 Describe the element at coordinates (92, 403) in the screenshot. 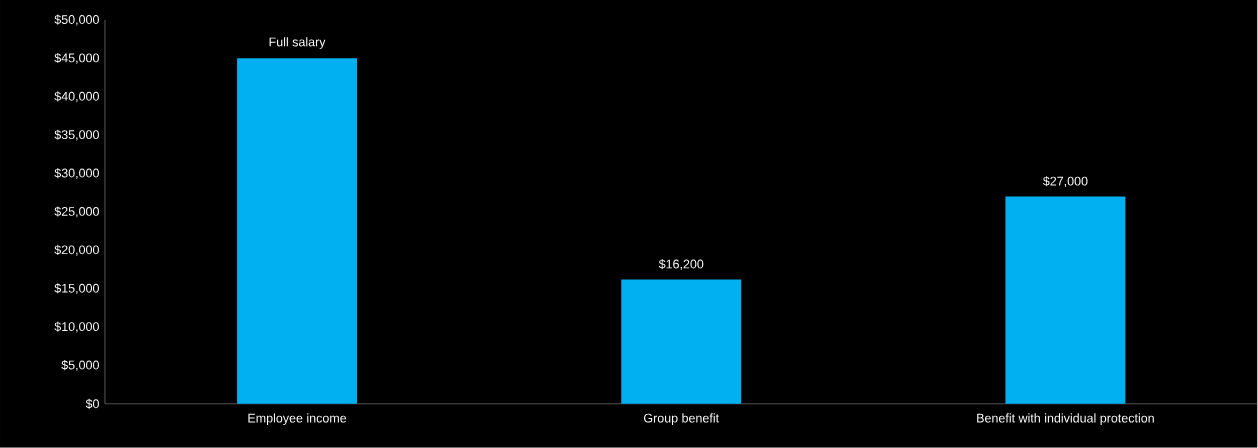

I see `y-tick-label: $0` at that location.